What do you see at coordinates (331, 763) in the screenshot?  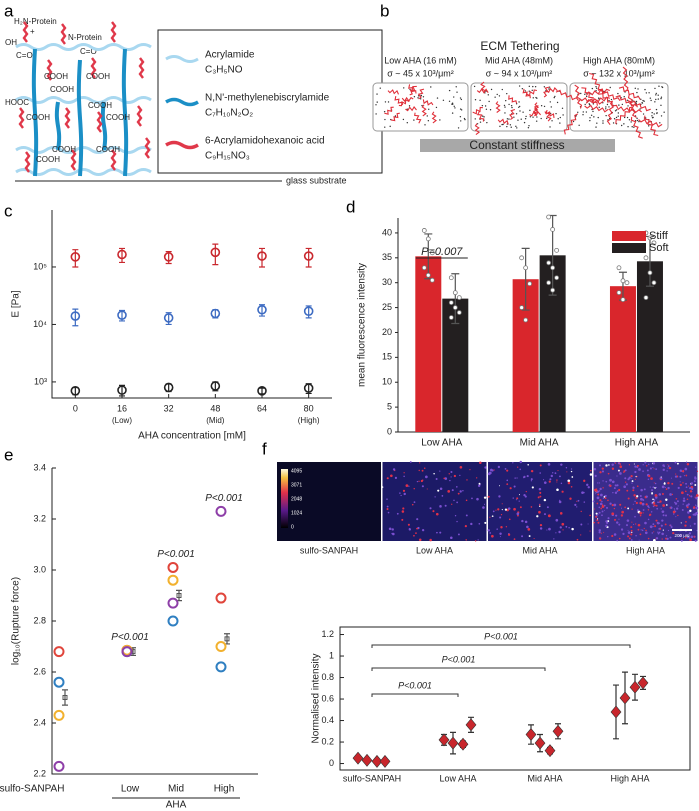 I see `y-tick-label: 0` at bounding box center [331, 763].